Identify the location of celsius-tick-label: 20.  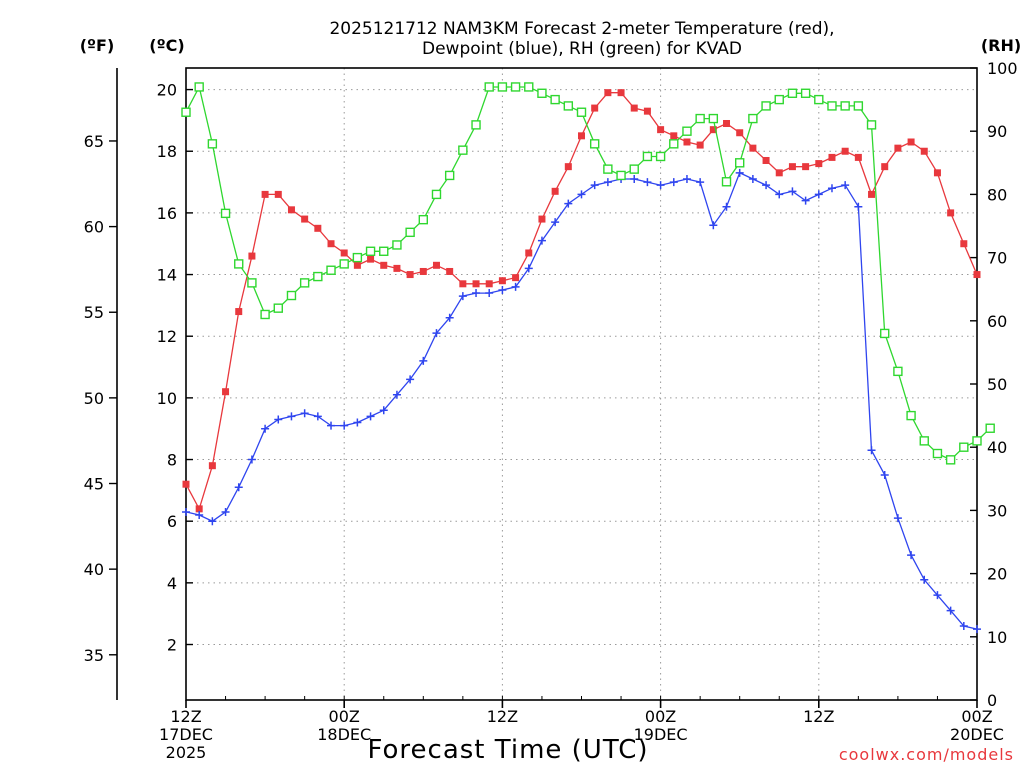
(167, 90).